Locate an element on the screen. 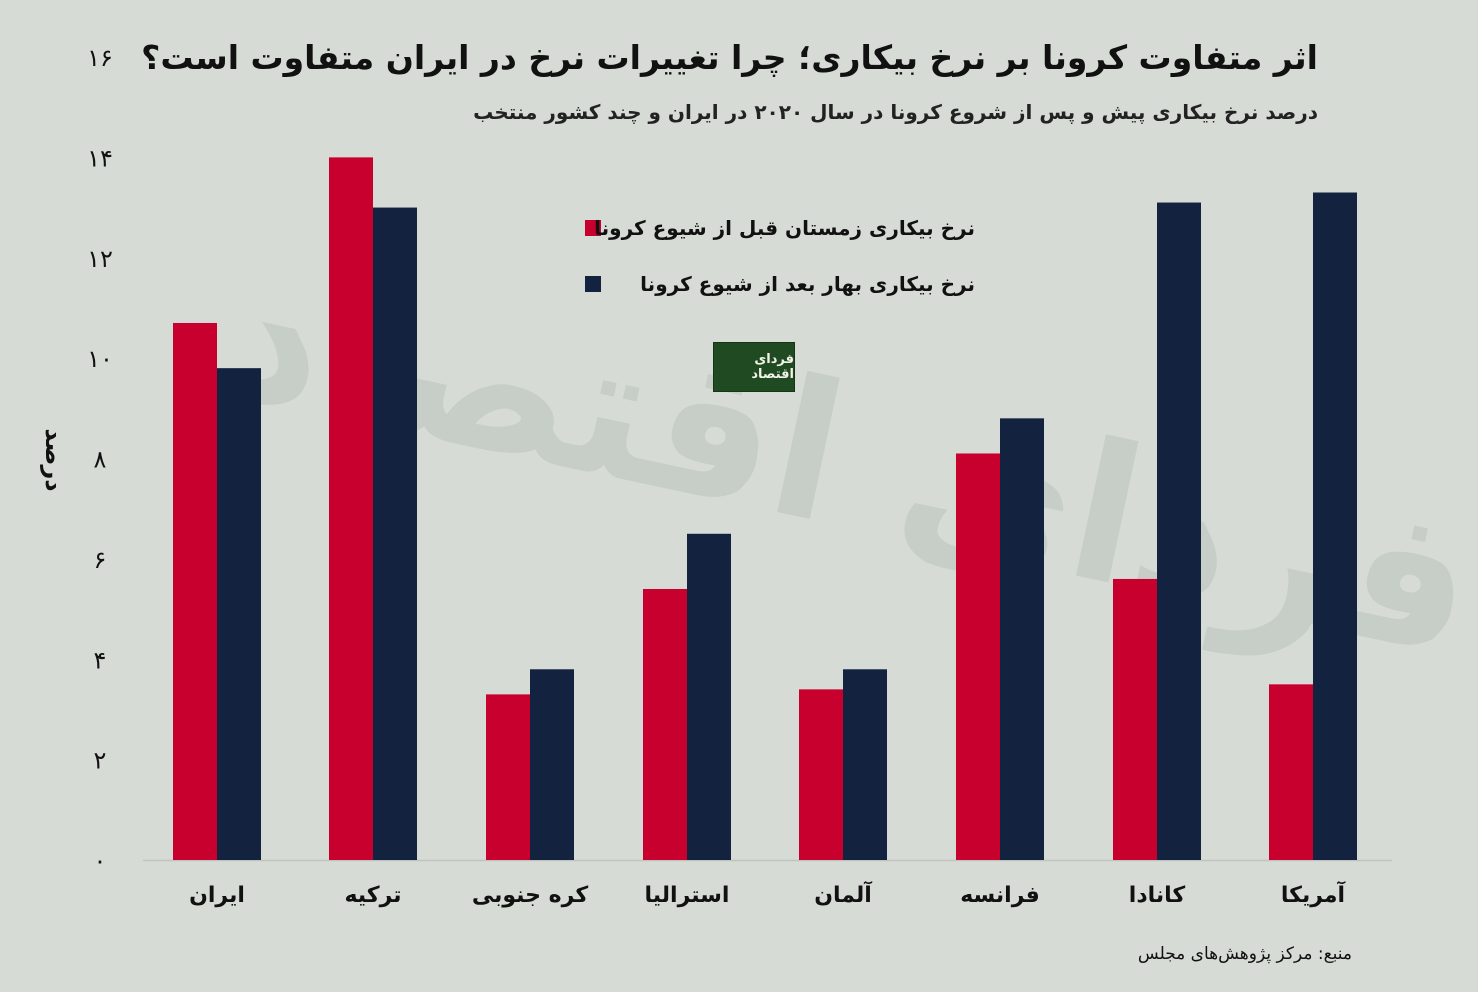  x-tick-label: ترکیه is located at coordinates (372, 895).